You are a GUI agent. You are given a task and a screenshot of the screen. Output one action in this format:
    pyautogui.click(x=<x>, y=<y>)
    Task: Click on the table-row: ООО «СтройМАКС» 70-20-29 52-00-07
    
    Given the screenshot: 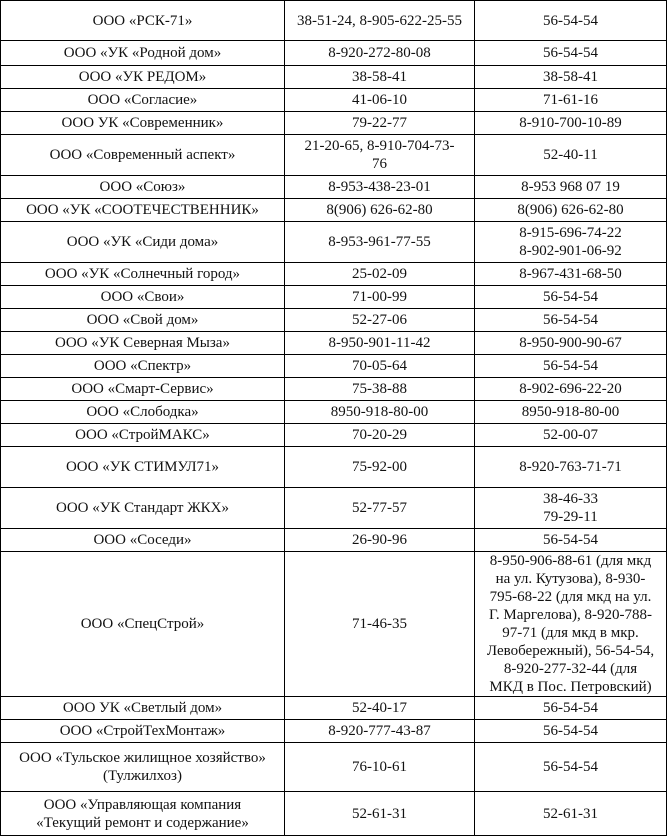 What is the action you would take?
    pyautogui.click(x=333, y=435)
    